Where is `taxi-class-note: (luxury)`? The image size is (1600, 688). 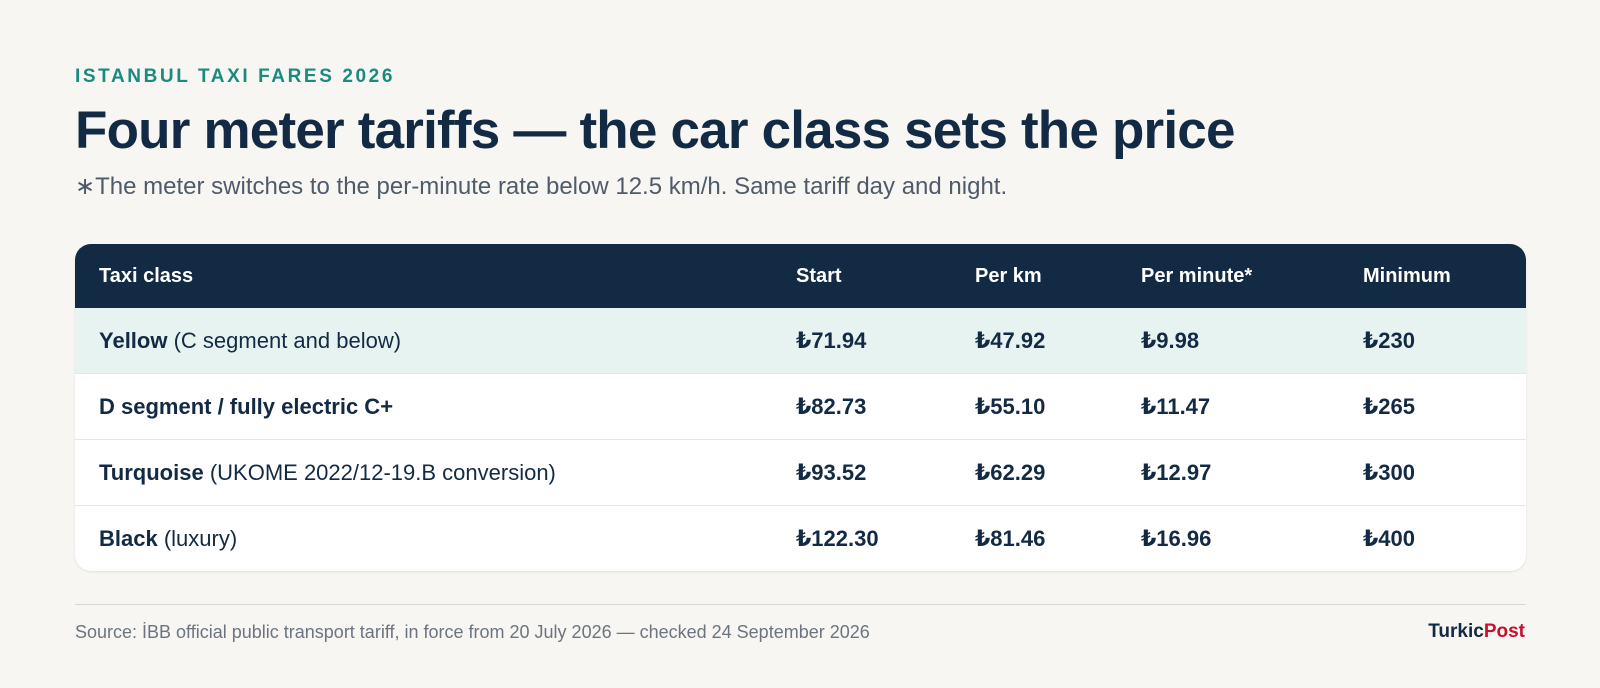
taxi-class-note: (luxury) is located at coordinates (197, 538).